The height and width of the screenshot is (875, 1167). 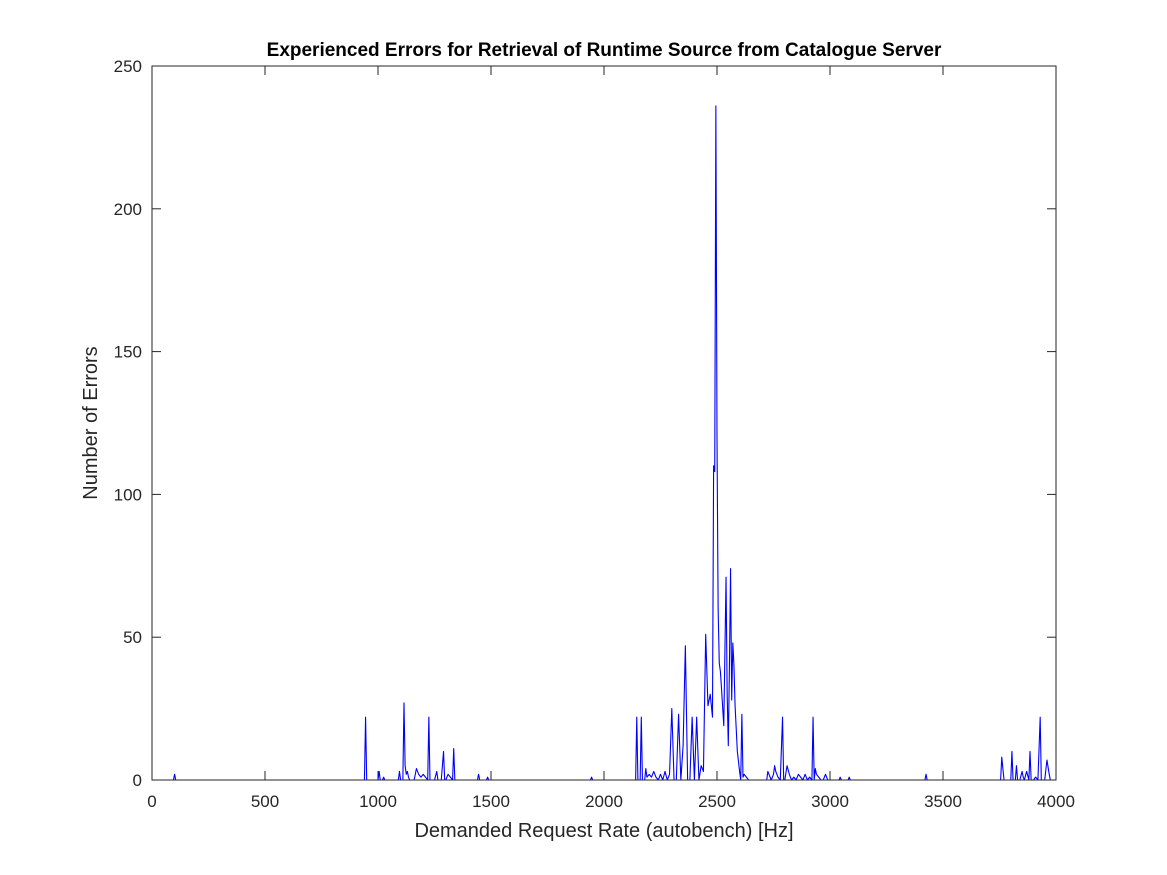 What do you see at coordinates (132, 637) in the screenshot?
I see `y-tick-label: 50` at bounding box center [132, 637].